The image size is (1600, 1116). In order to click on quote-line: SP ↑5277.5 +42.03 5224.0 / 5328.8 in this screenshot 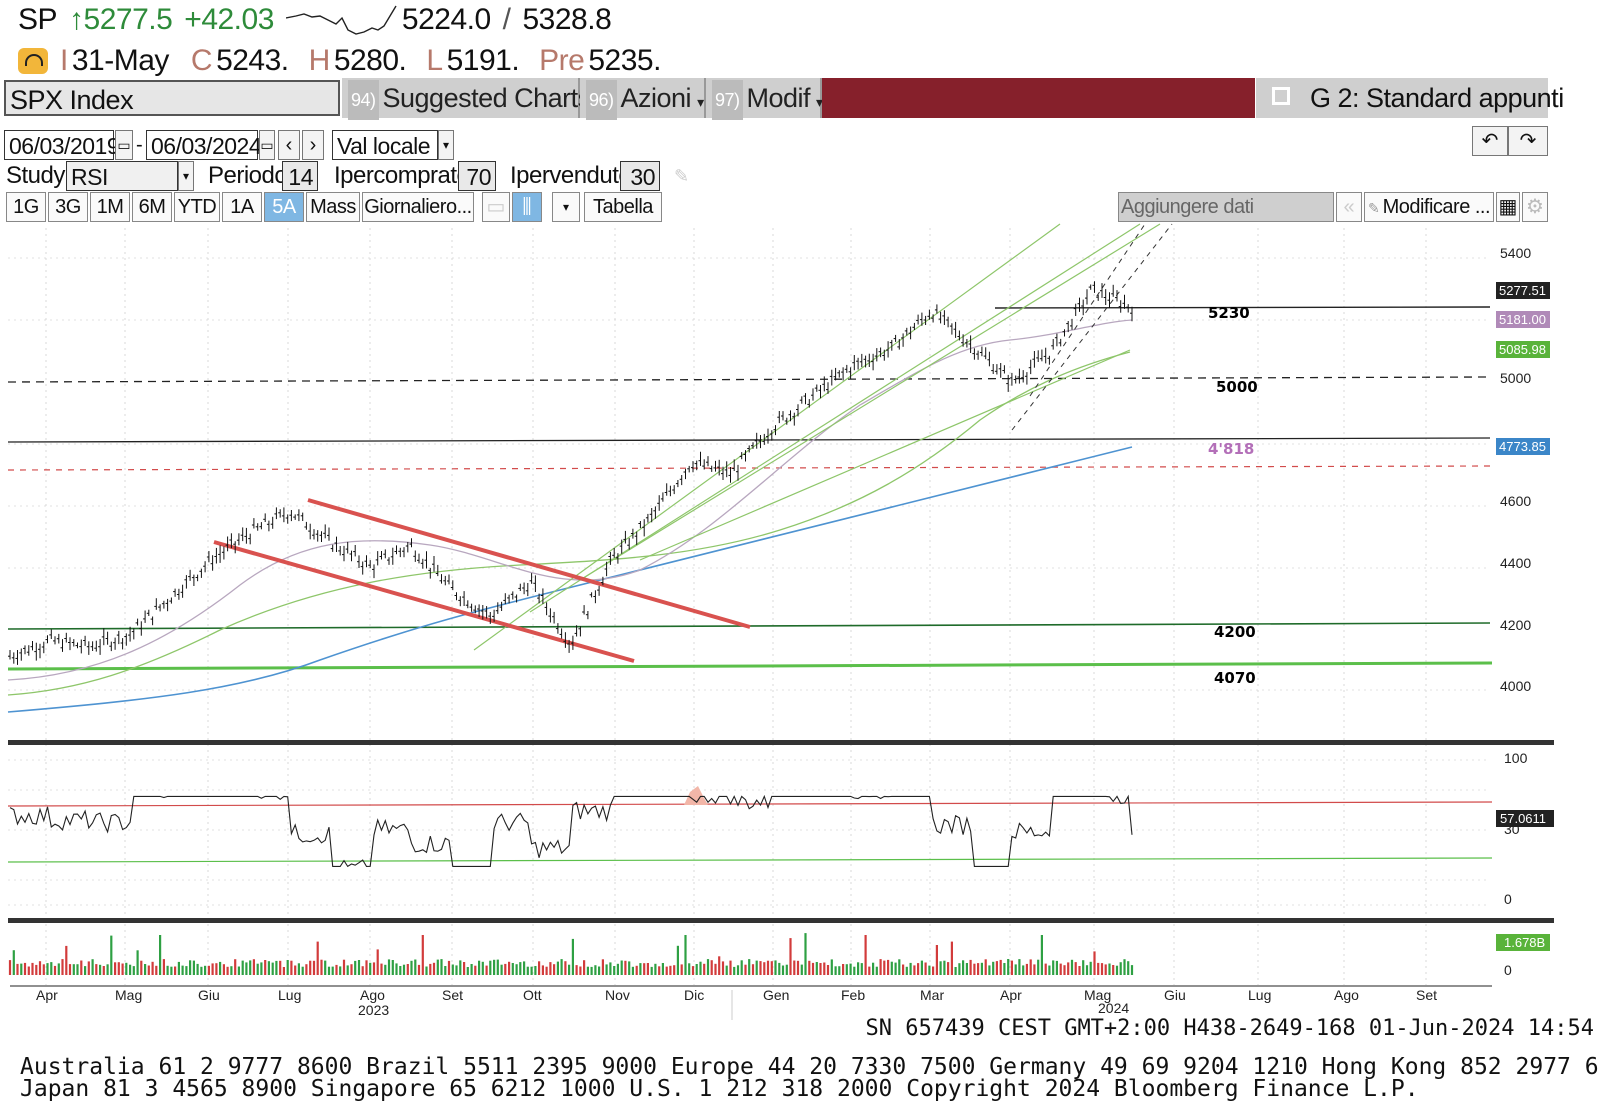, I will do `click(320, 20)`.